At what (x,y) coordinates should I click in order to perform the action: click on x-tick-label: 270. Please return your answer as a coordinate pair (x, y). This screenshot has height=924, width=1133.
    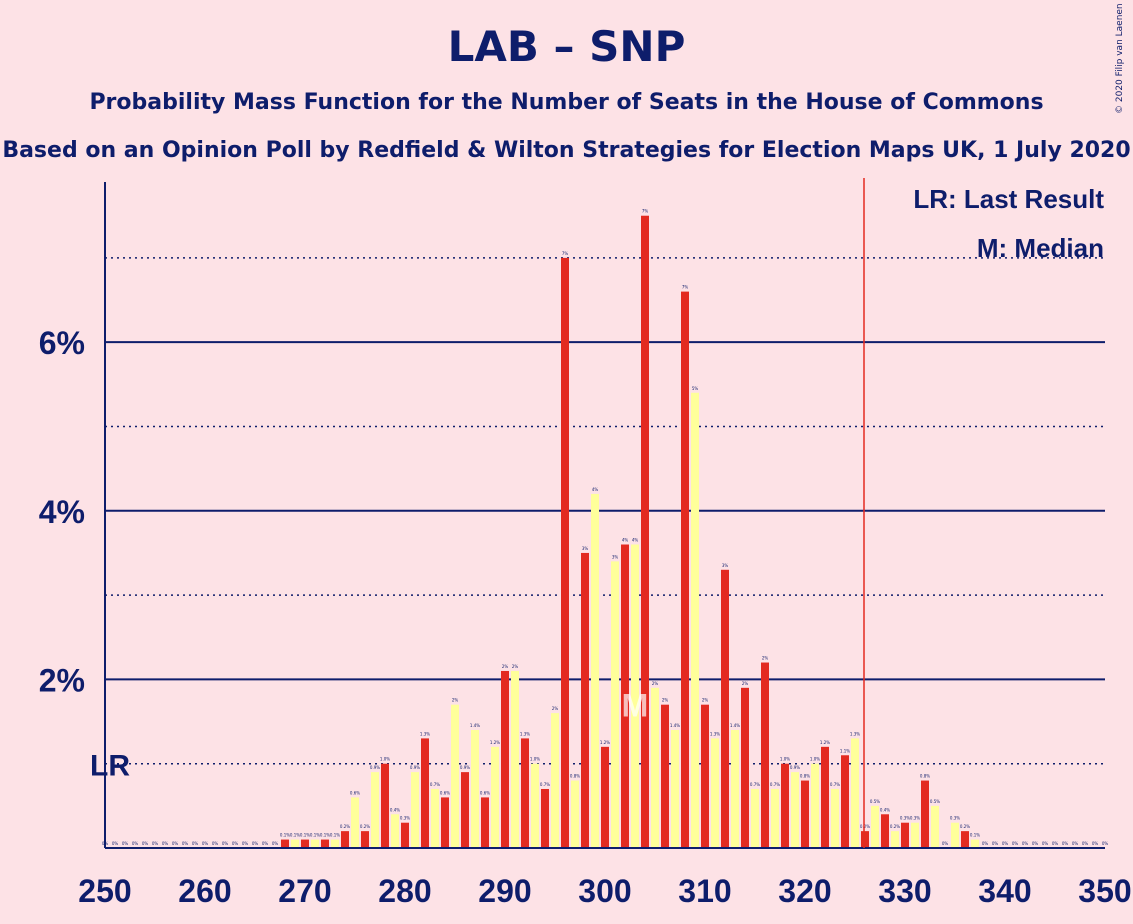
    Looking at the image, I should click on (304, 891).